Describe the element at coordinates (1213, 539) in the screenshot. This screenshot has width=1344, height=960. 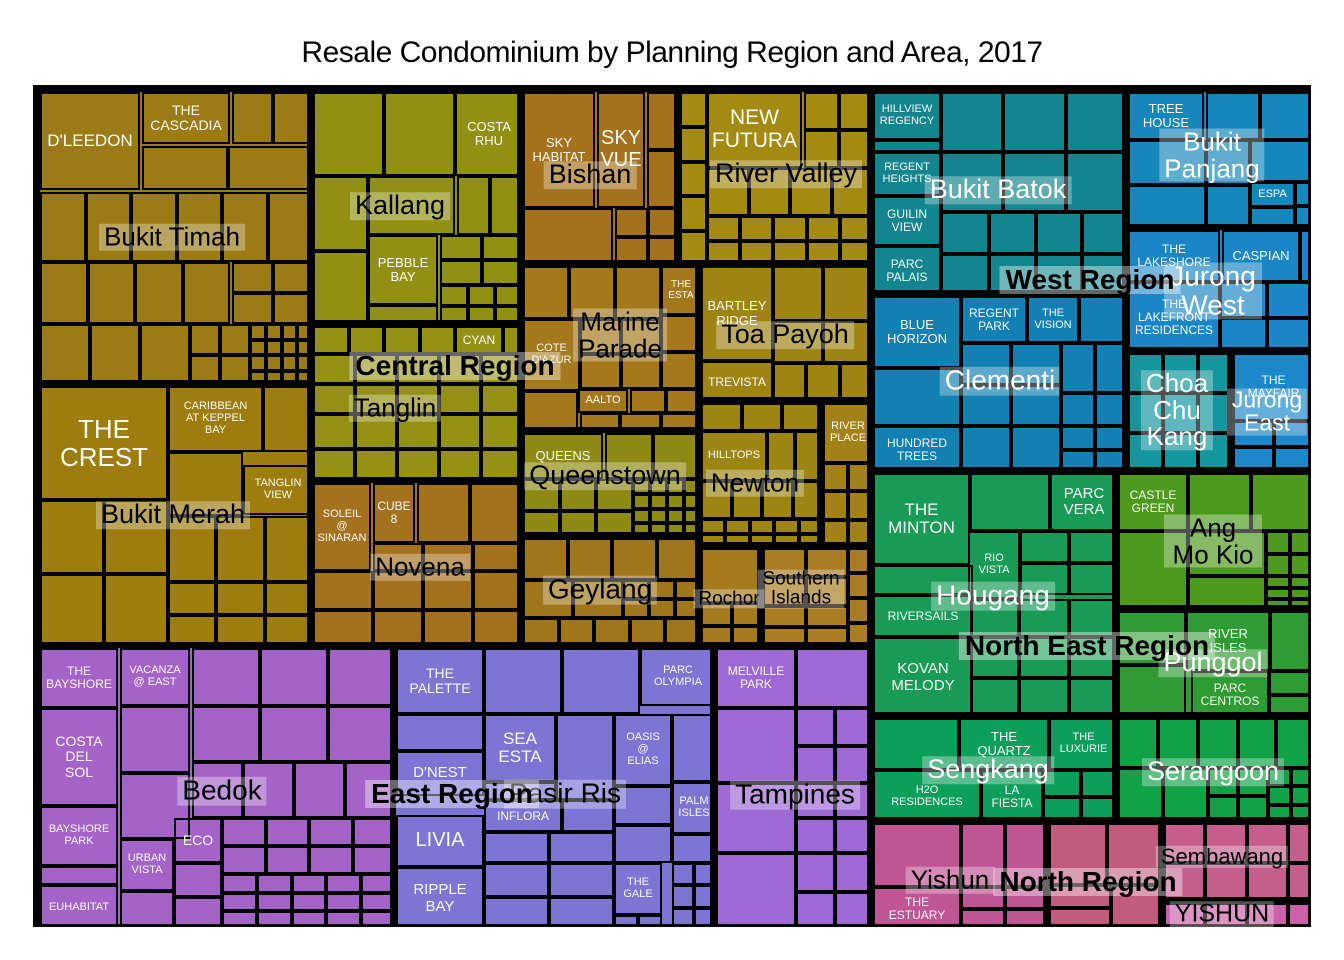
I see `area-ang-mo-kio: CASTLE GREEN` at that location.